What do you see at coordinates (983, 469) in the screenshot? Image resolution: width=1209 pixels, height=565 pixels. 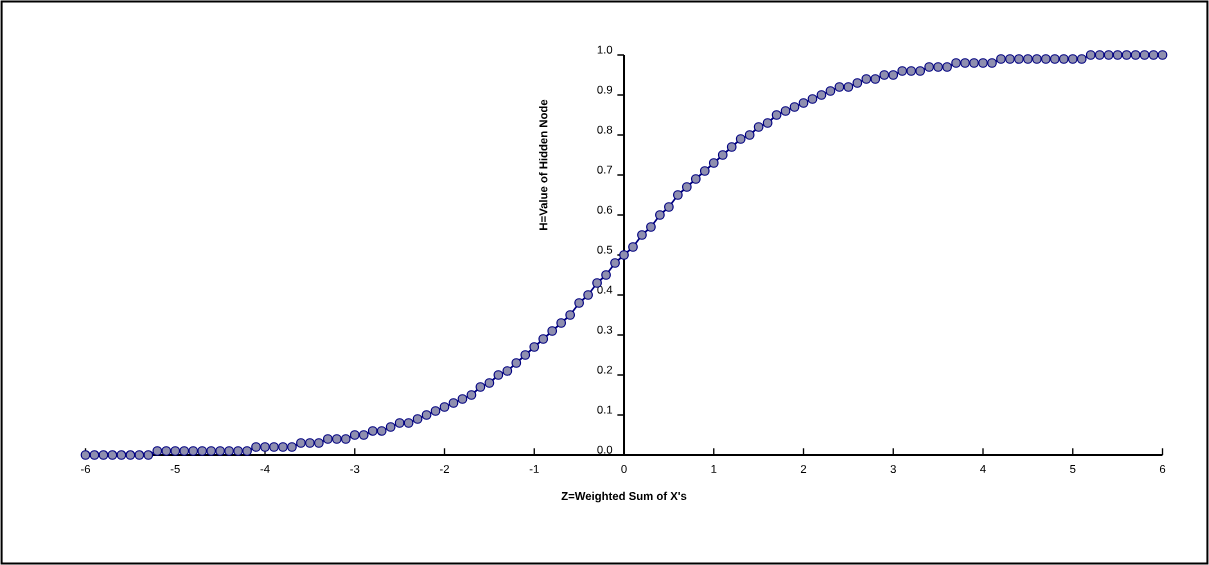 I see `x-tick-label: 4` at bounding box center [983, 469].